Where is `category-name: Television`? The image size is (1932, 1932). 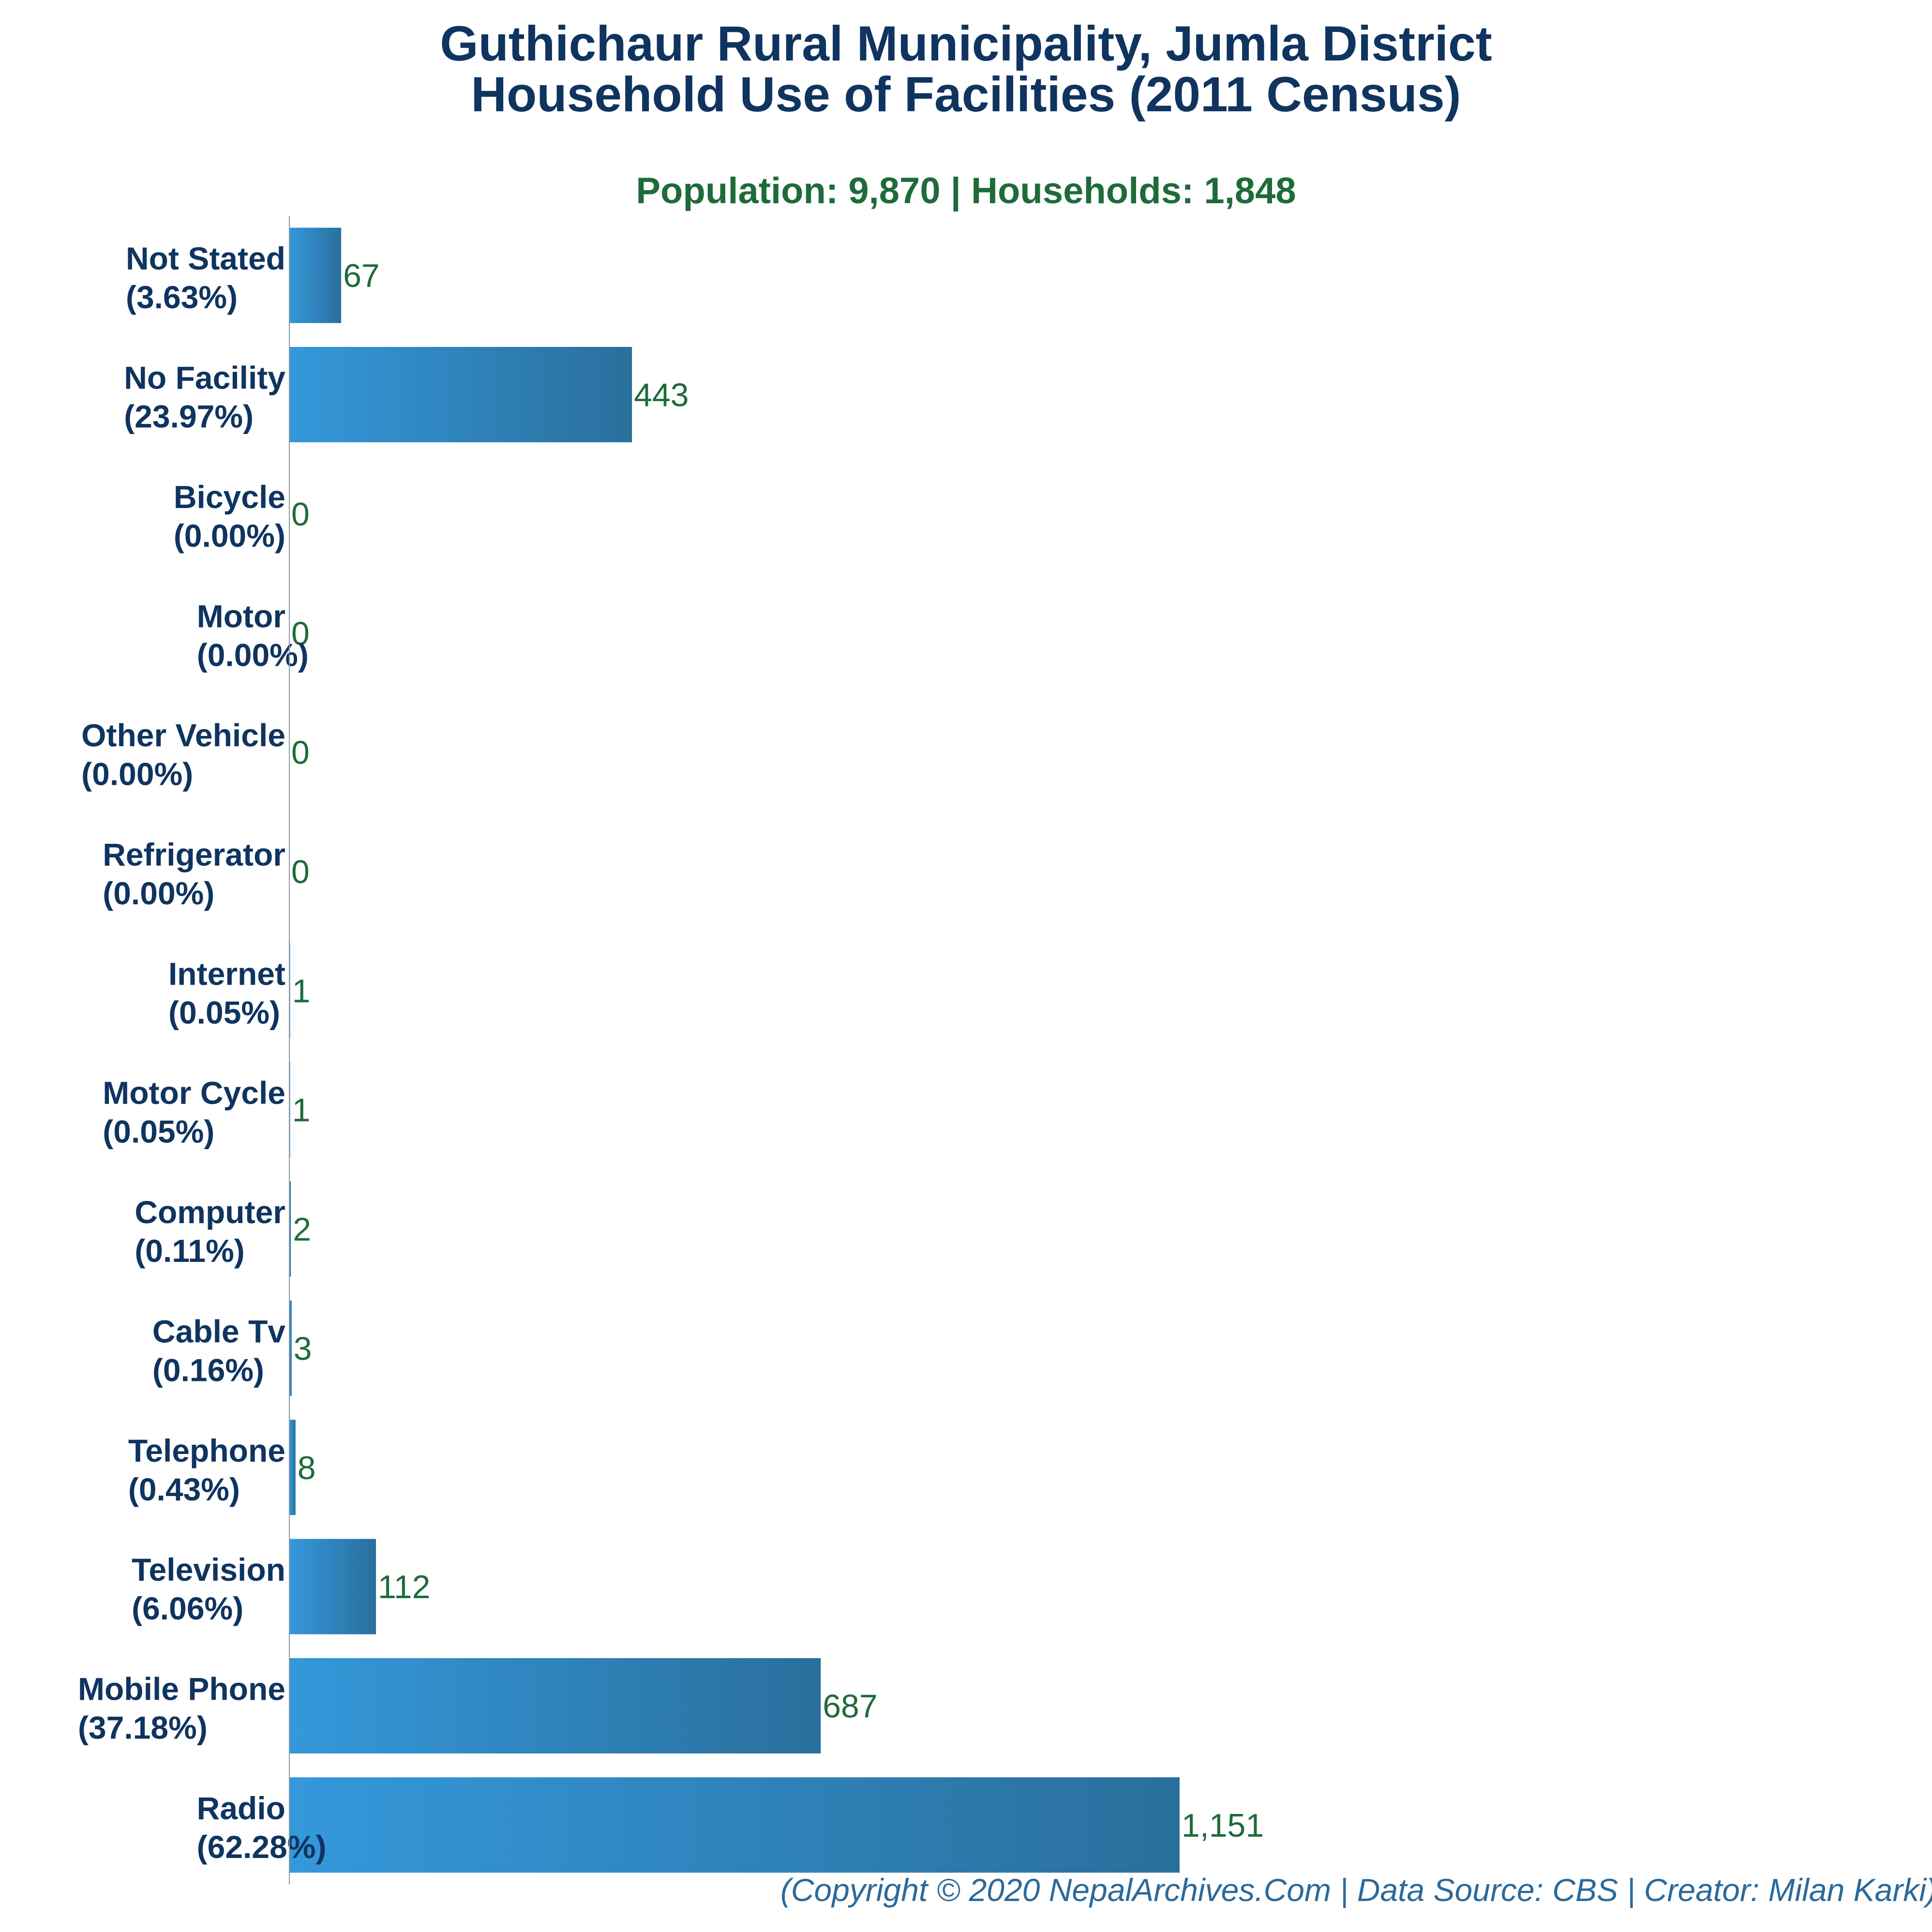
category-name: Television is located at coordinates (208, 1570).